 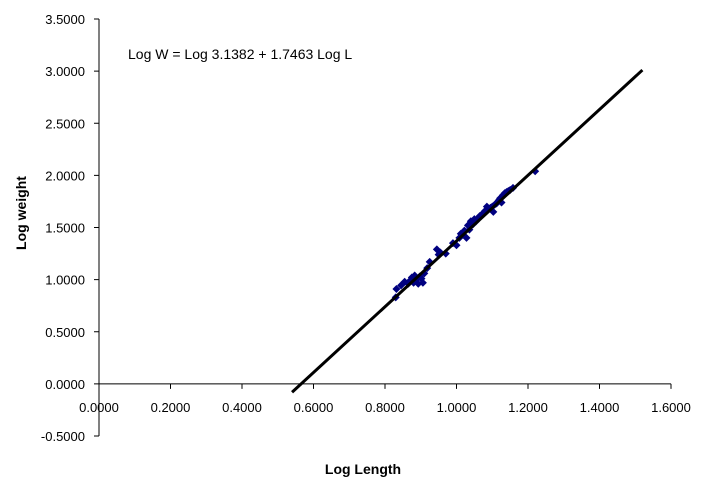 I want to click on x-tick-label: 0.8000, so click(x=385, y=407).